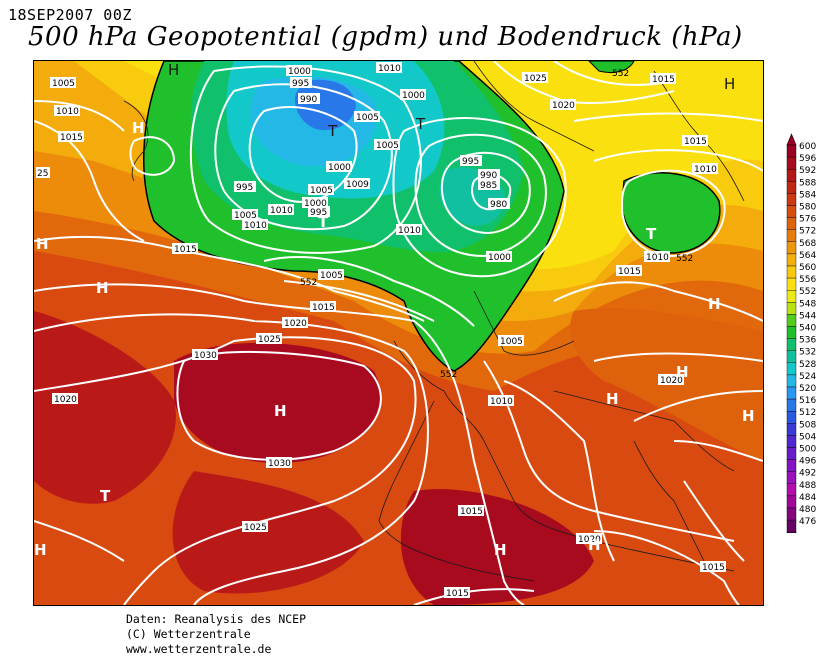  Describe the element at coordinates (807, 462) in the screenshot. I see `colorbar-level-label: 496` at that location.